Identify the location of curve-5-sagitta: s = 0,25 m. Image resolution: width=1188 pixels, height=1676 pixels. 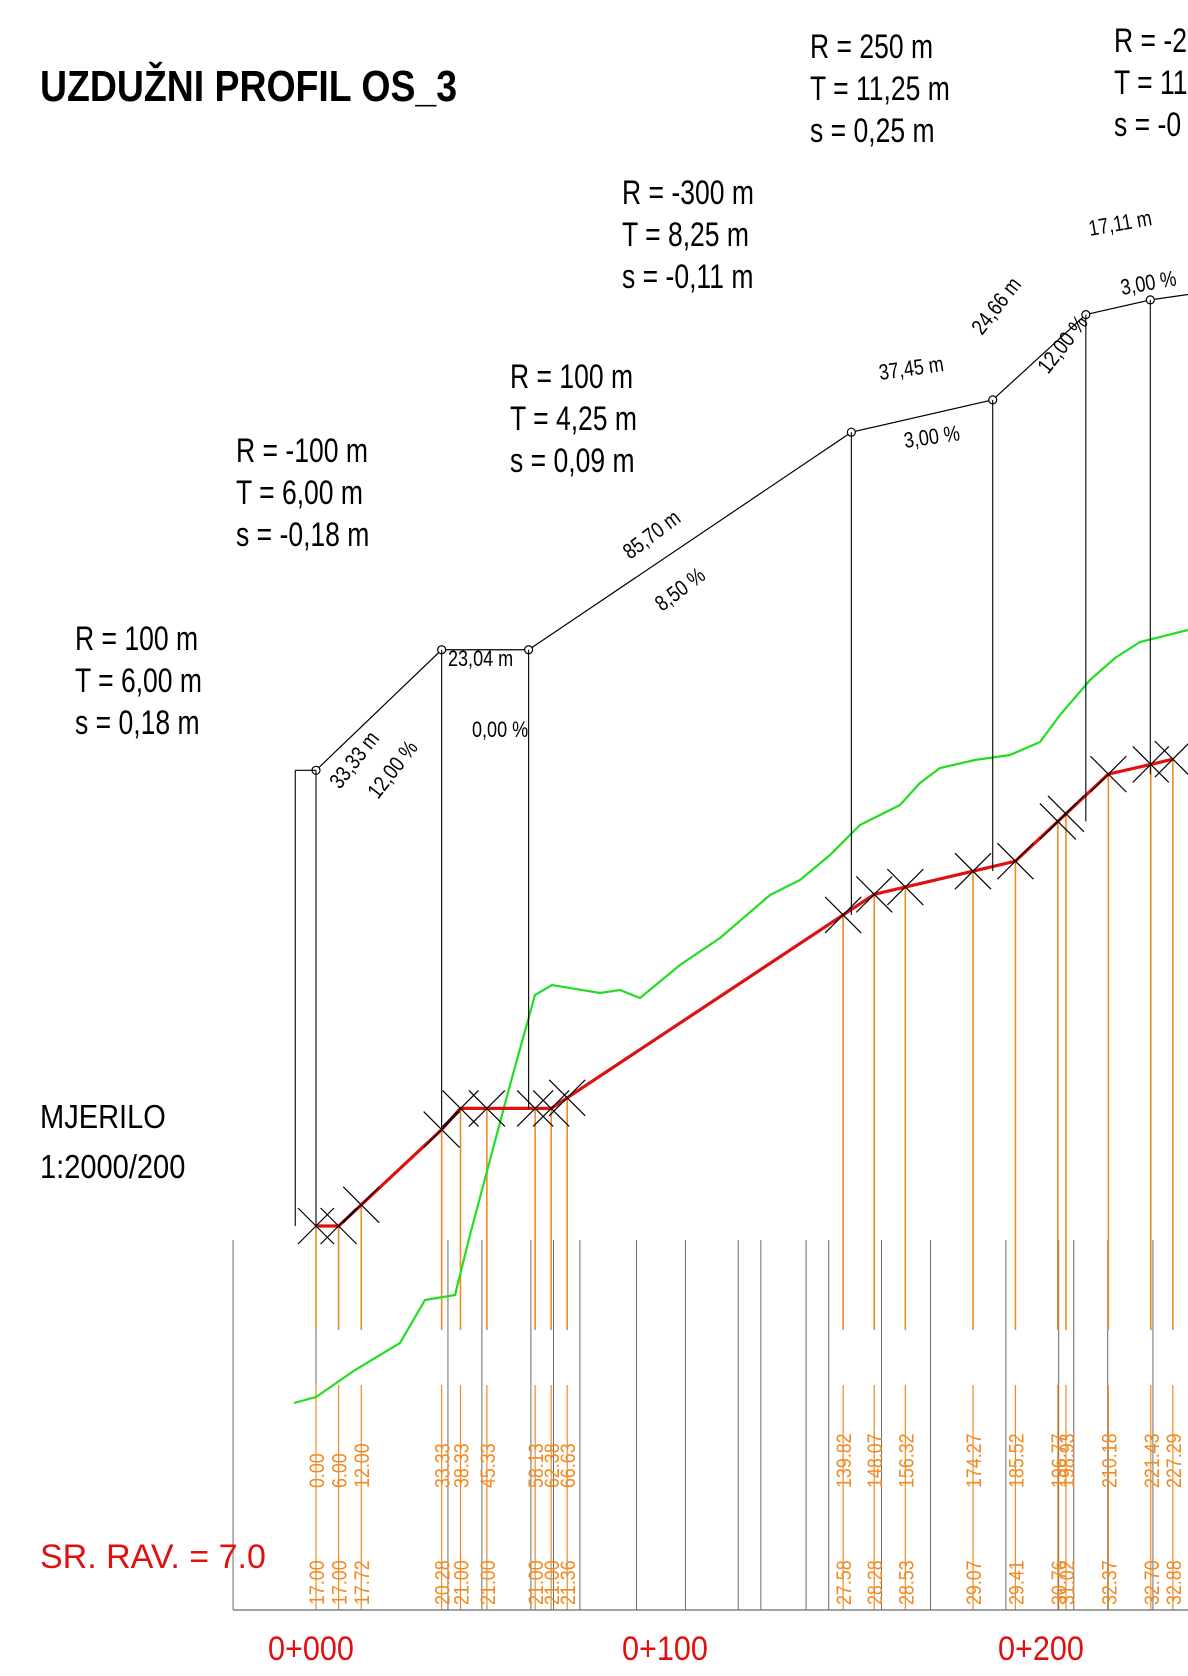
(872, 131).